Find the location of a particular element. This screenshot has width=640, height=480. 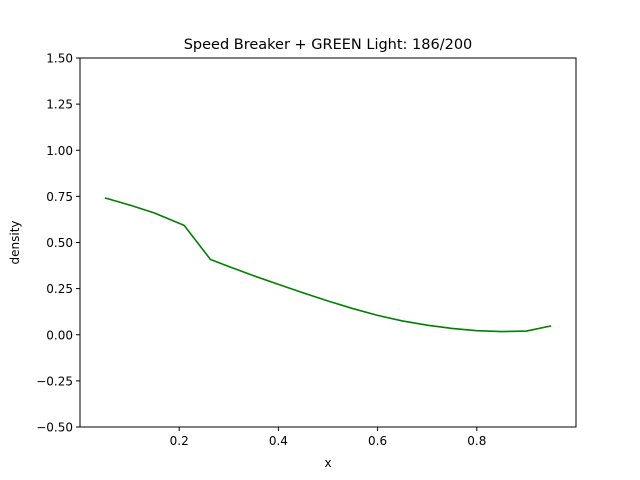

chart-title: Speed Breaker + GREEN Light: 186/200 is located at coordinates (328, 45).